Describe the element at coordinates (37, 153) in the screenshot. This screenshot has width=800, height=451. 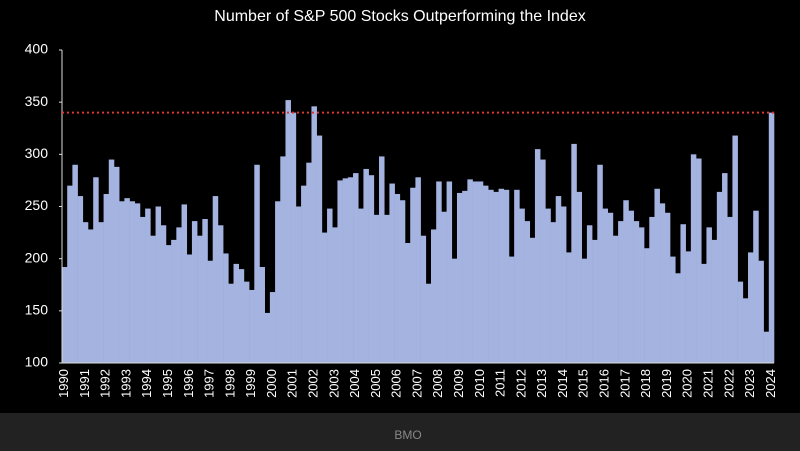
I see `y-tick-label: 300` at that location.